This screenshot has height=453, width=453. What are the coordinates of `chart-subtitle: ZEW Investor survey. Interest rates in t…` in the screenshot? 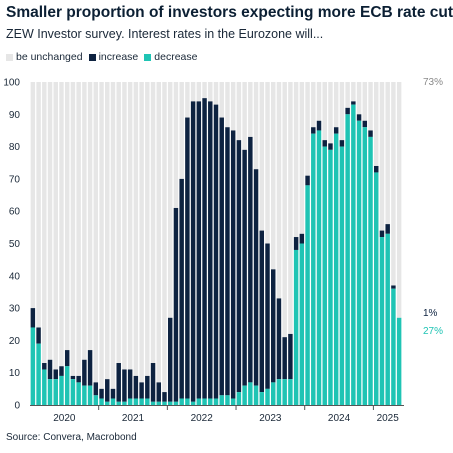 It's located at (165, 34).